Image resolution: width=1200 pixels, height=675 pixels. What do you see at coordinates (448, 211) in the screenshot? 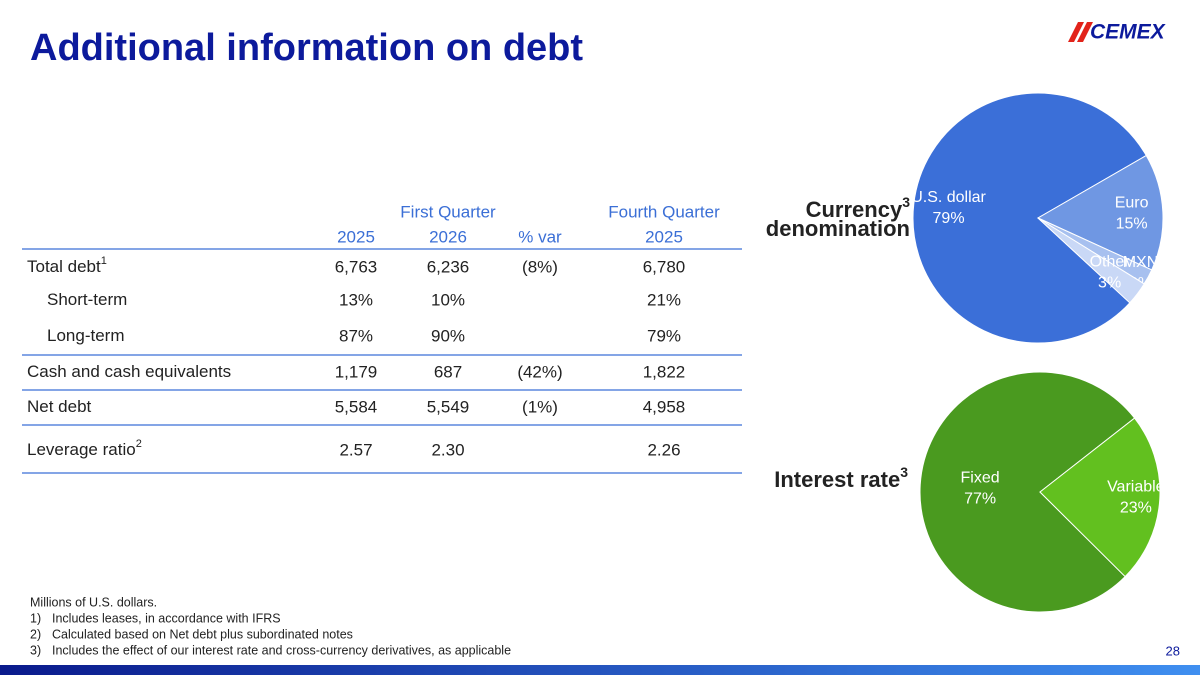
I see `column-group-header: First Quarter` at bounding box center [448, 211].